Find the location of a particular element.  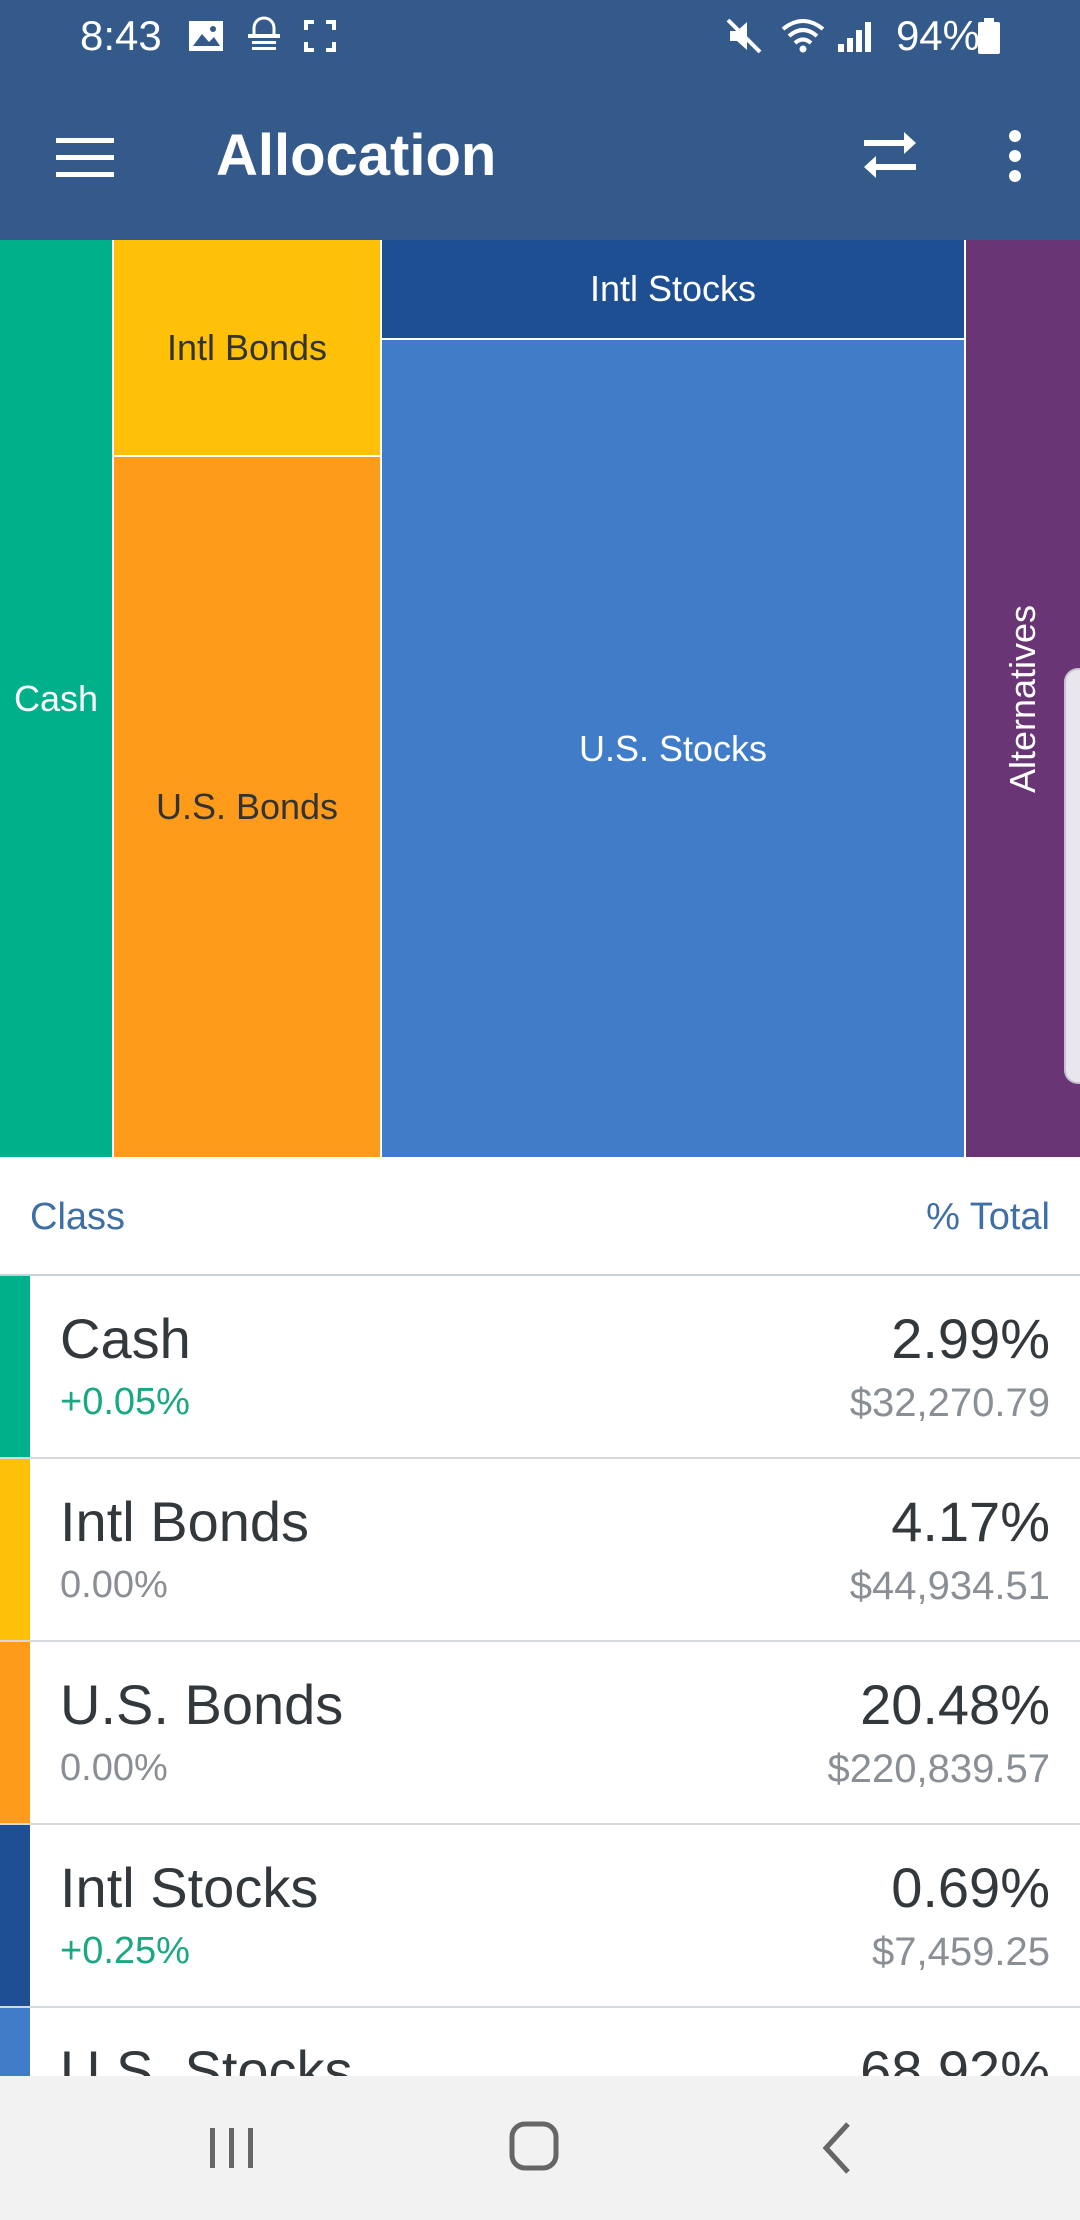

treemap-tile-alternatives: Alternatives is located at coordinates (1023, 698).